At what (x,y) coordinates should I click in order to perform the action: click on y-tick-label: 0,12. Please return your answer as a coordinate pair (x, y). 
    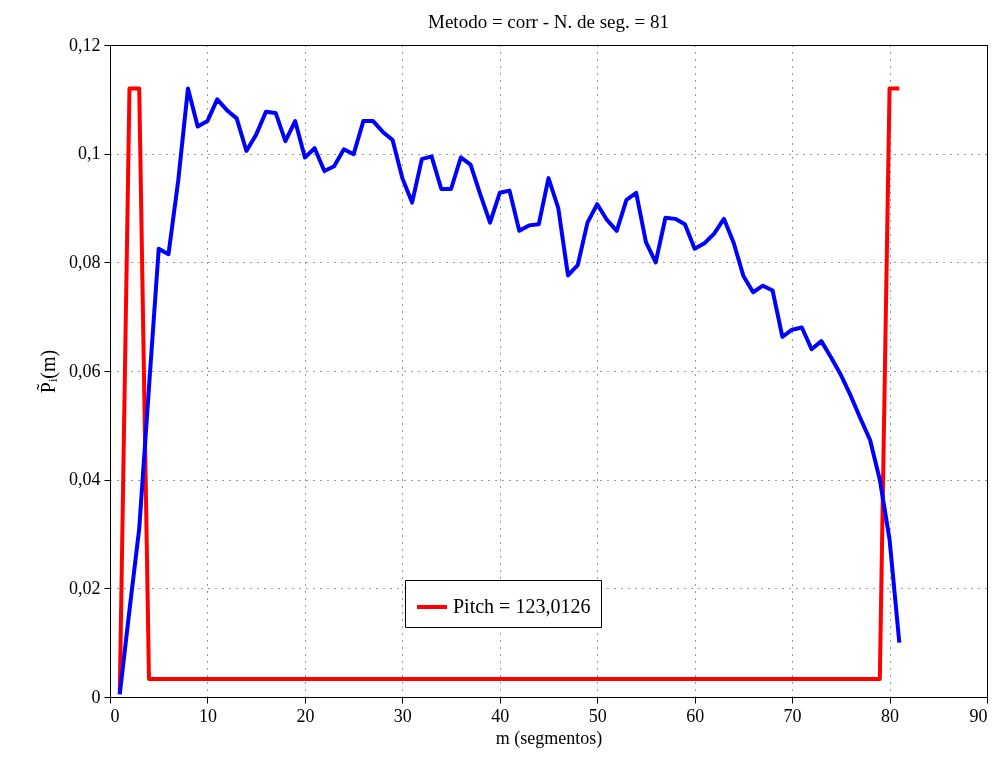
    Looking at the image, I should click on (85, 44).